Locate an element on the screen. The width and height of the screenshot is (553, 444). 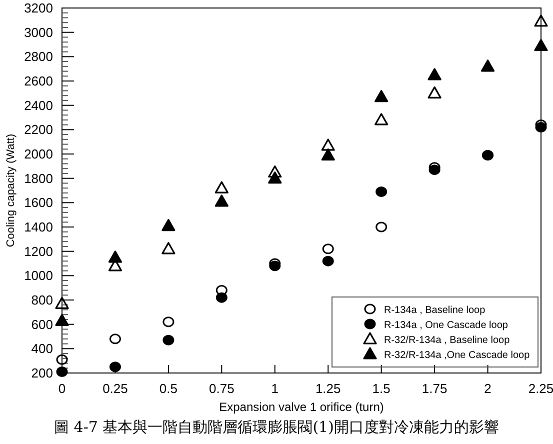
y-tick-label: 400 is located at coordinates (42, 348).